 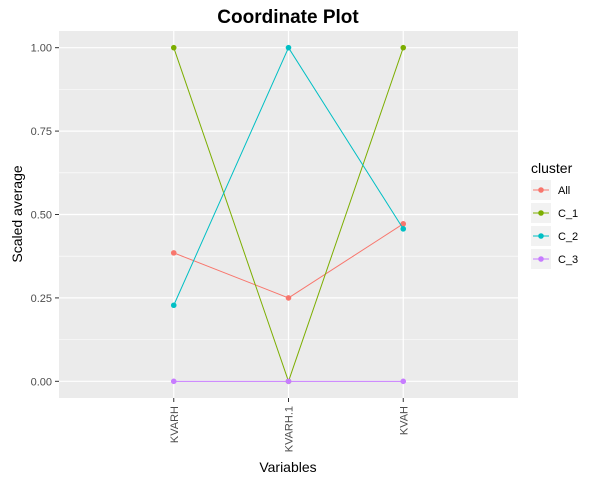 I want to click on x-axis: KVARH KVARH.1 KVAH, so click(x=289, y=425).